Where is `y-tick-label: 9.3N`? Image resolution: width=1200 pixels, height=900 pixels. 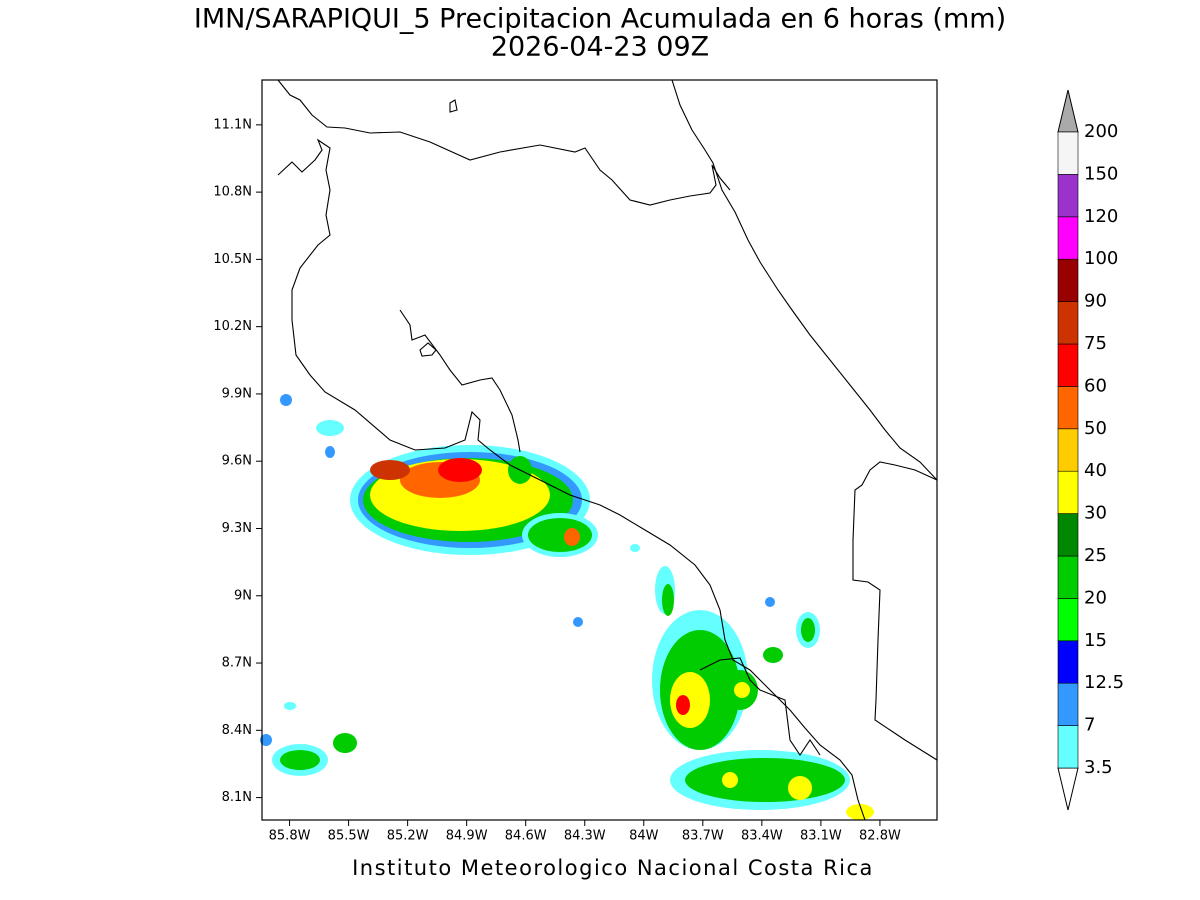 y-tick-label: 9.3N is located at coordinates (237, 528).